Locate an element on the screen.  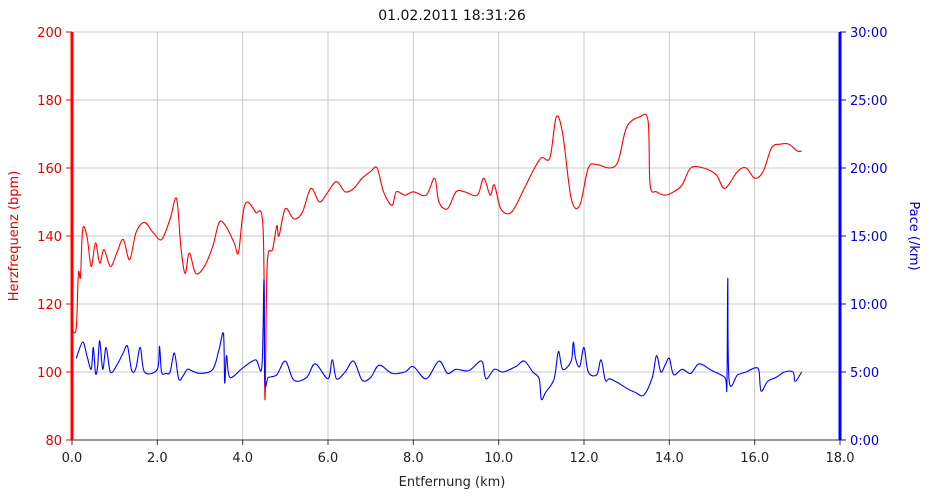
y-left-tick-label: 160 is located at coordinates (49, 169).